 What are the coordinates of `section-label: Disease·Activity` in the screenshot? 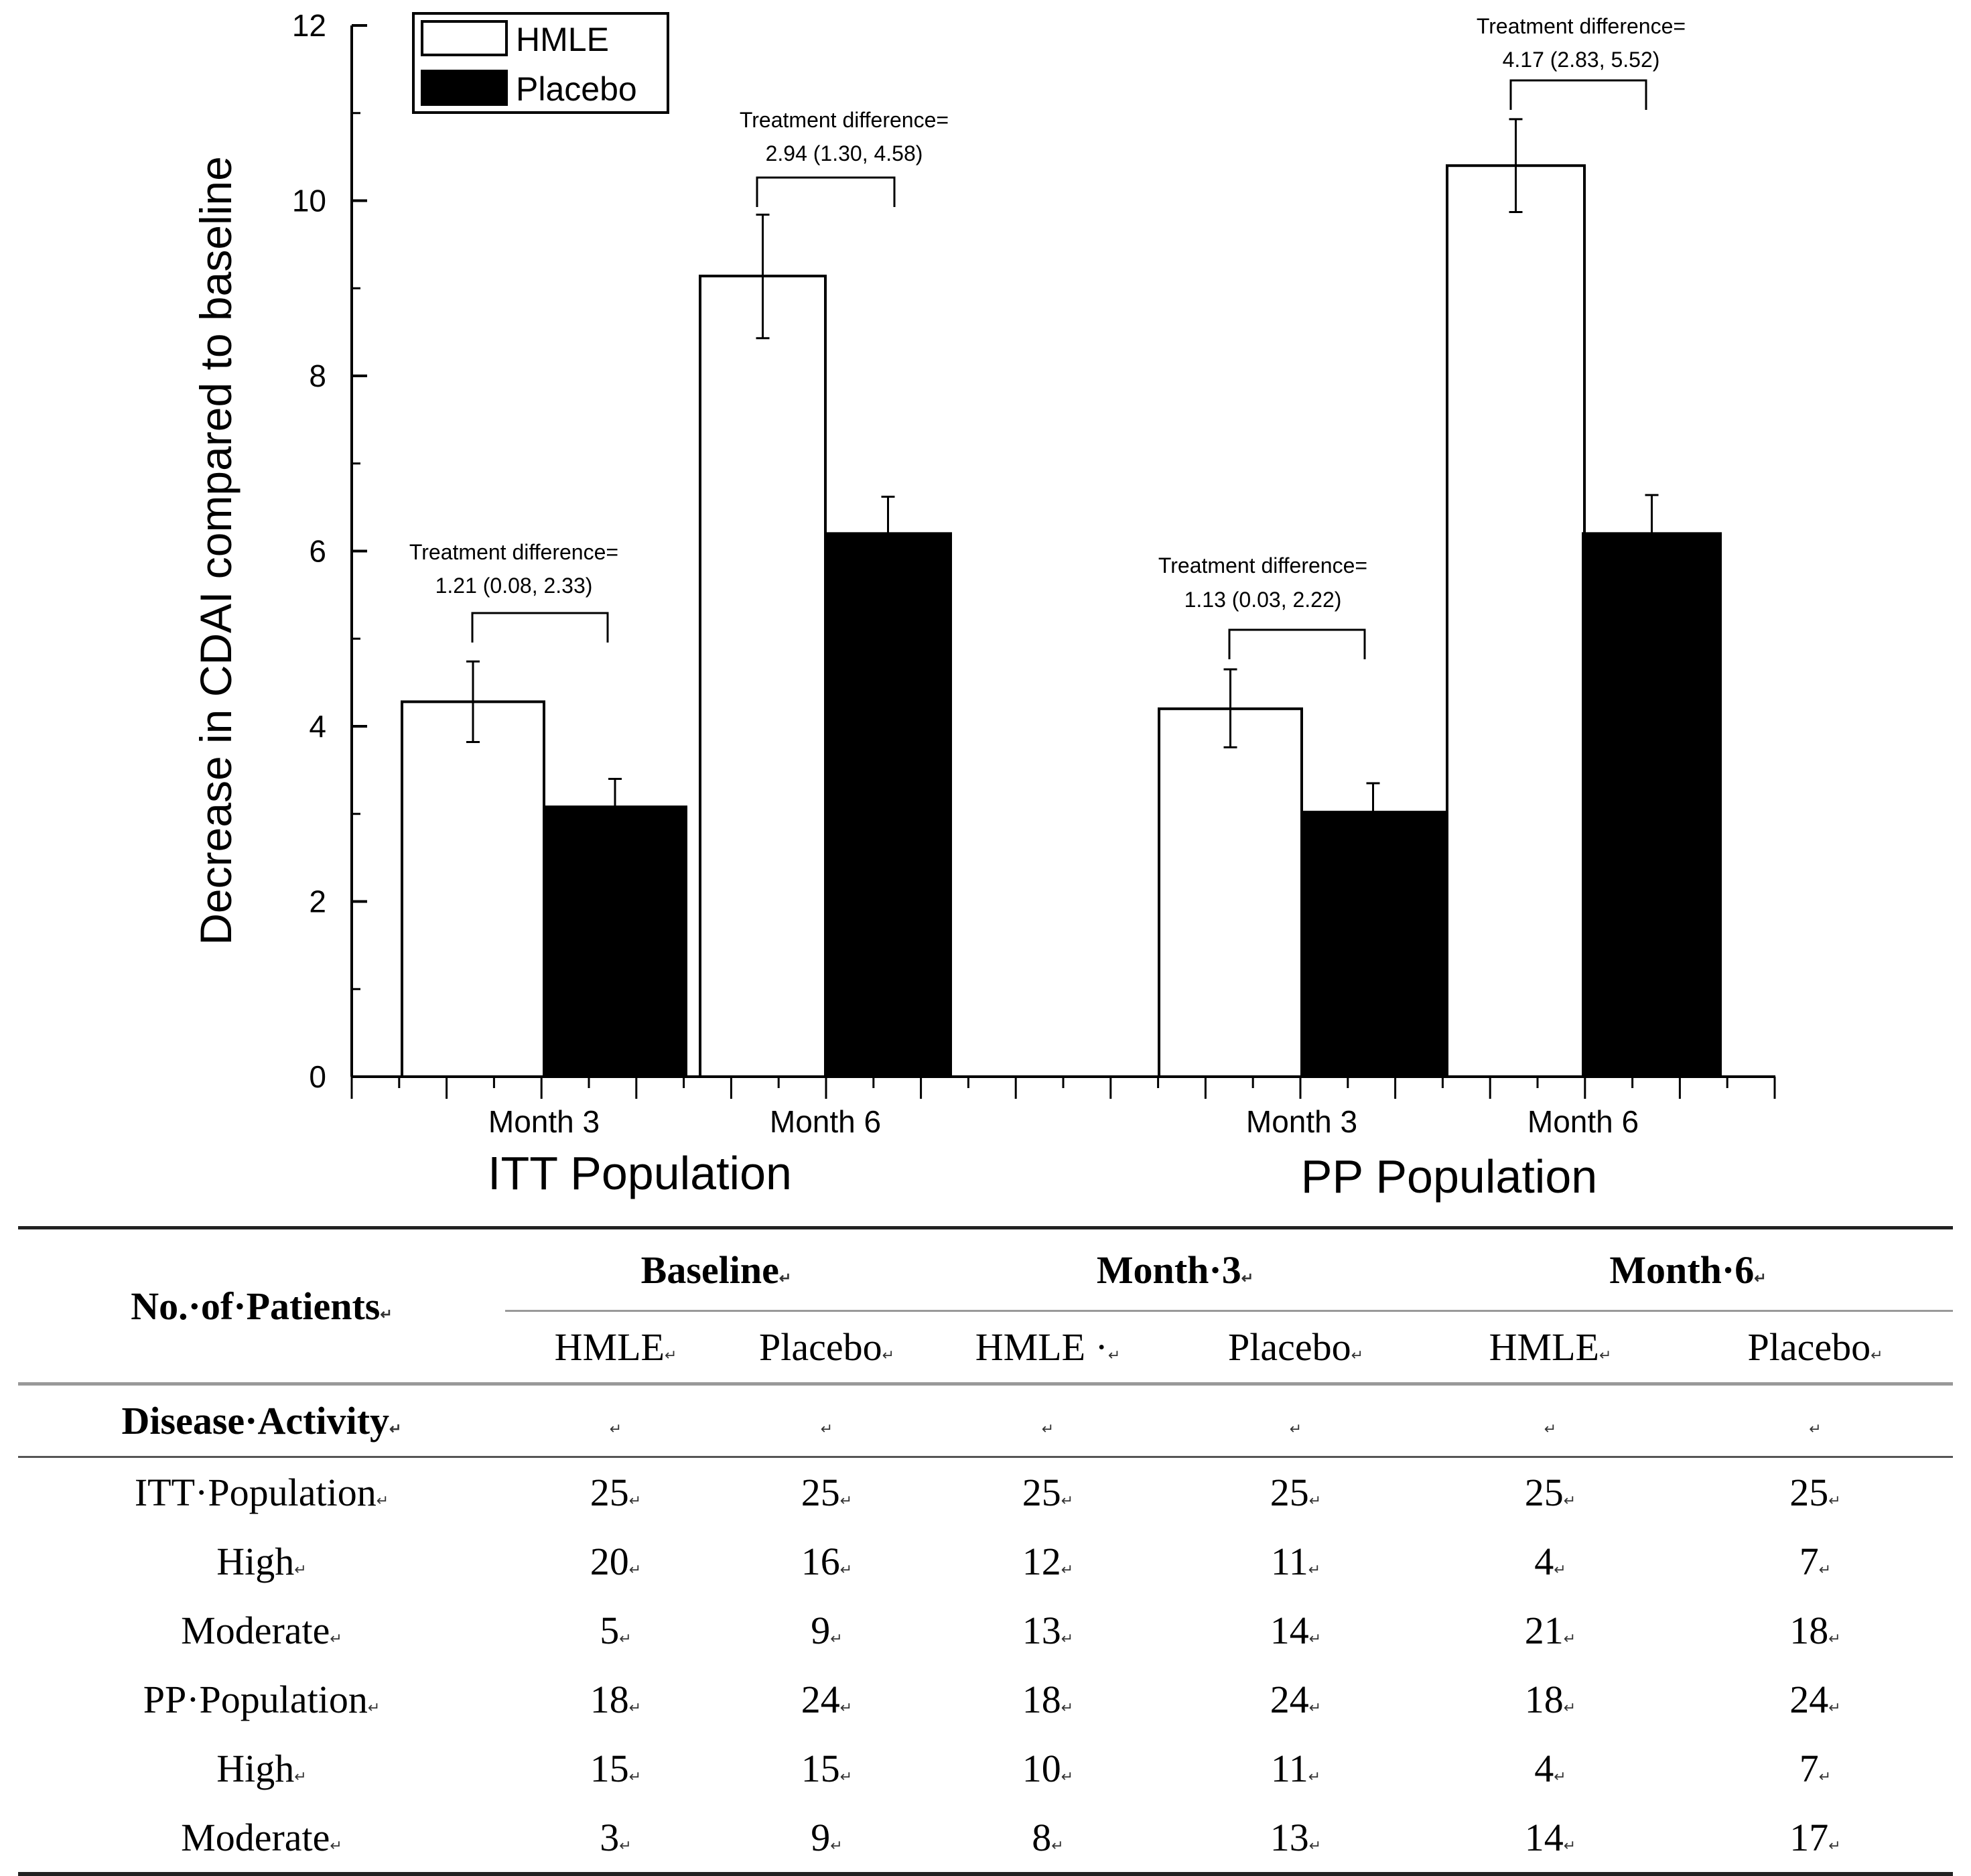 It's located at (256, 1421).